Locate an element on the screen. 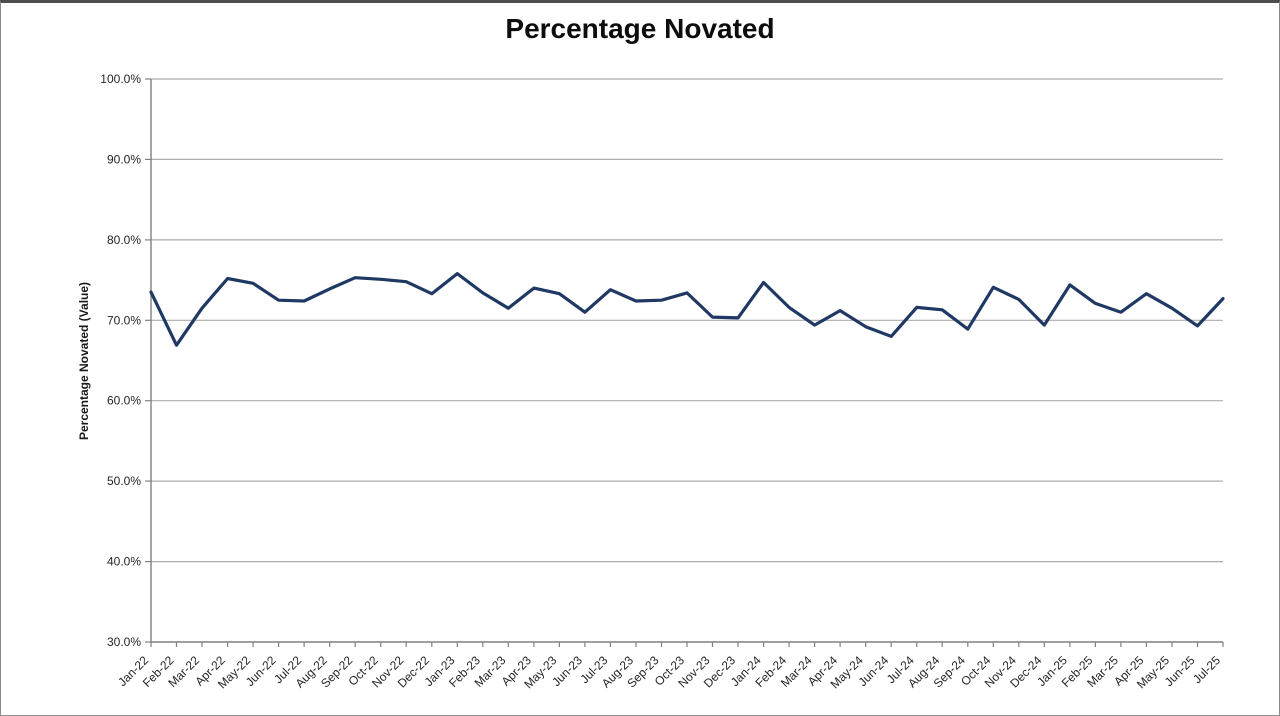  y-tick-label: 90.0% is located at coordinates (124, 159).